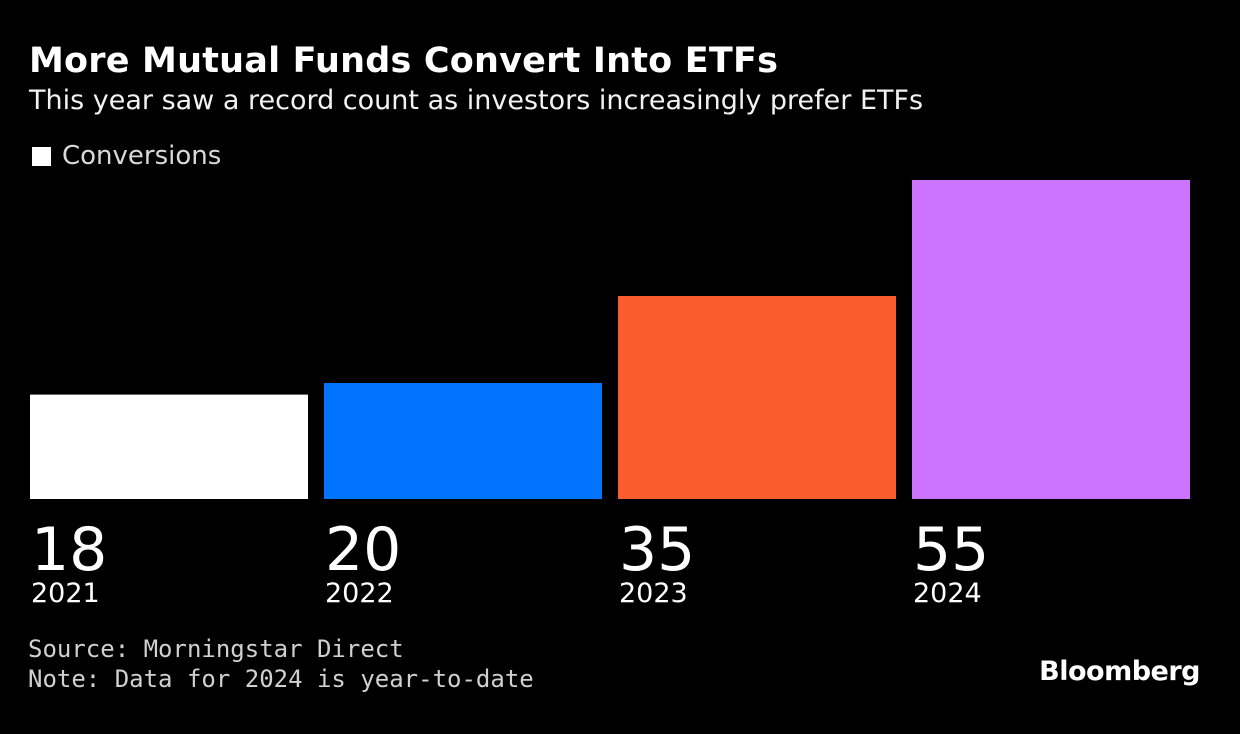 This screenshot has width=1240, height=734. Describe the element at coordinates (281, 679) in the screenshot. I see `note-text: Note: Data for 2024 is year-to-date` at that location.